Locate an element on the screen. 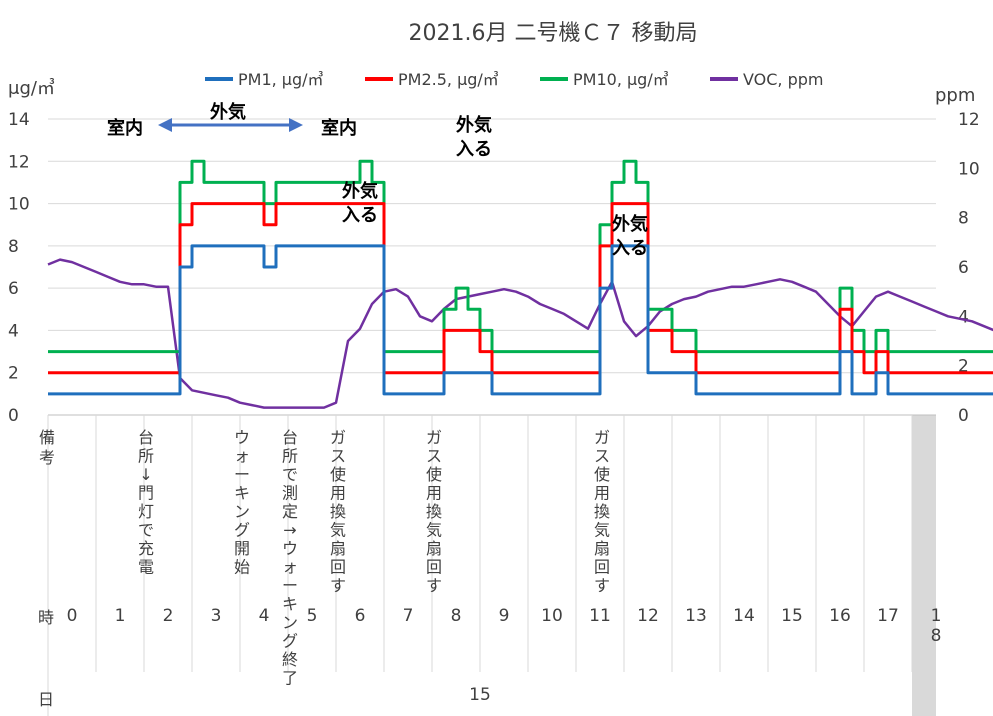  left-tick-label: 2 is located at coordinates (13, 374).